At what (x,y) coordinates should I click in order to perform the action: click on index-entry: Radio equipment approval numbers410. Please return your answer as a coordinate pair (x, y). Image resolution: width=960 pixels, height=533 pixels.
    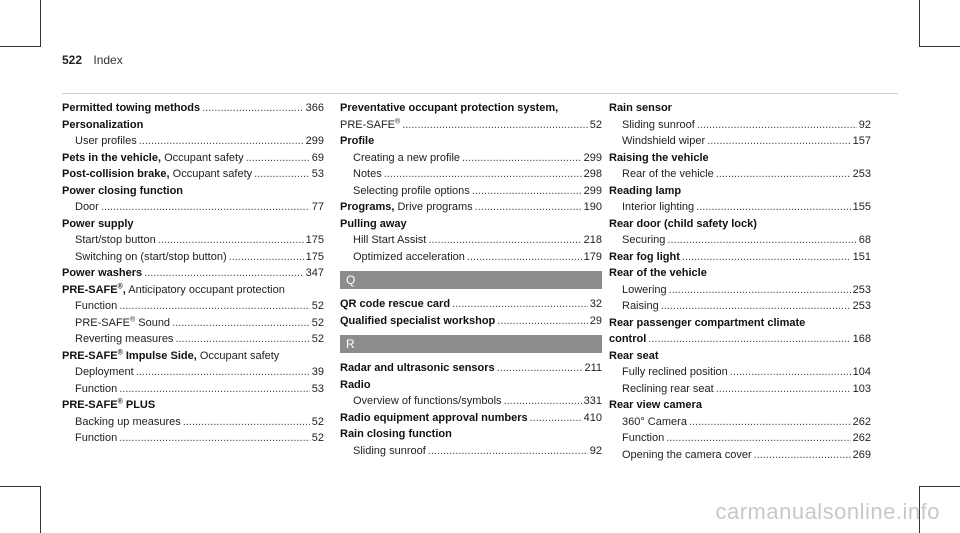
    Looking at the image, I should click on (471, 418).